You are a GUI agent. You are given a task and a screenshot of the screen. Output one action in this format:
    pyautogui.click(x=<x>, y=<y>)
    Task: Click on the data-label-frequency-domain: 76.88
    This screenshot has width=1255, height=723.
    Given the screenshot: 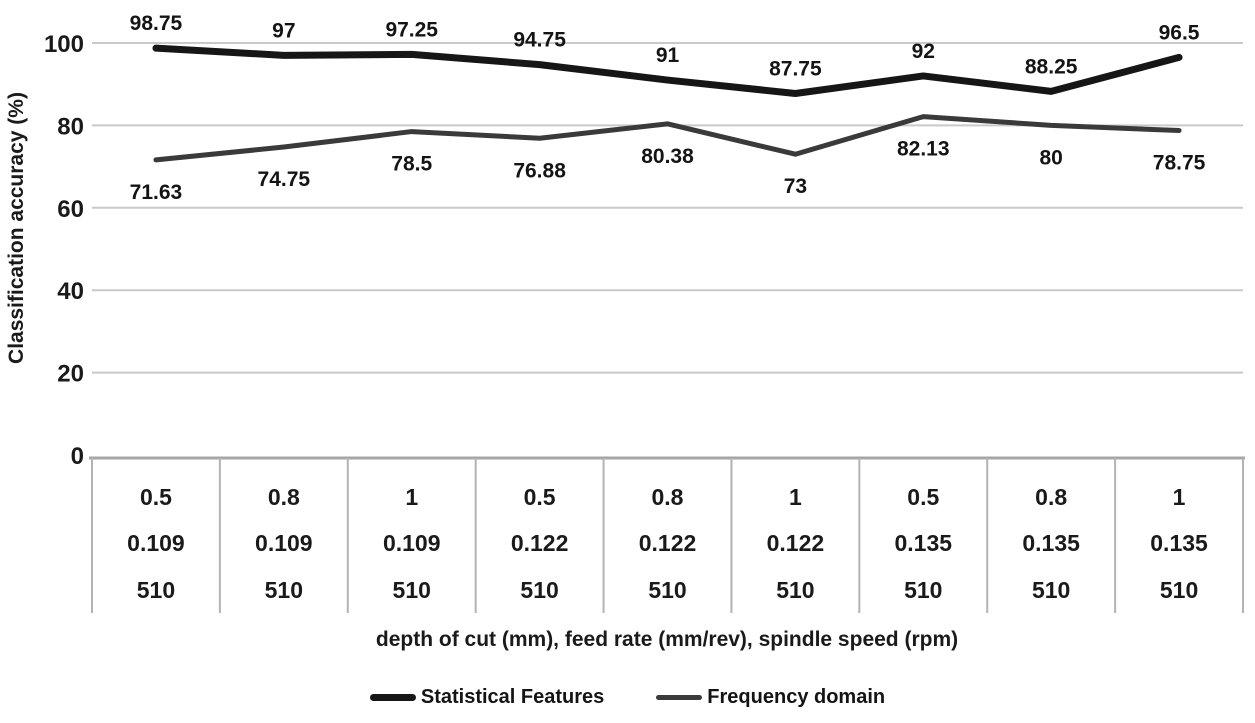 What is the action you would take?
    pyautogui.click(x=539, y=170)
    